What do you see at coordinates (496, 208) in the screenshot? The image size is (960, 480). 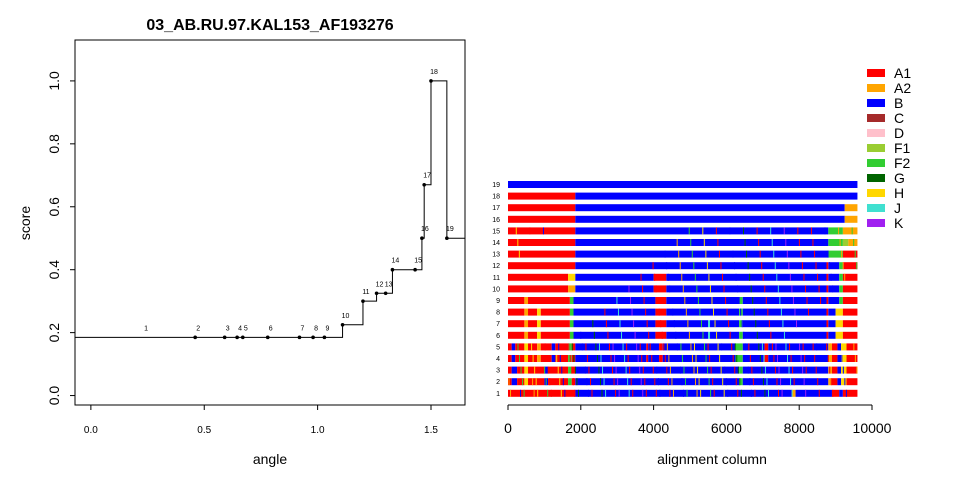 I see `row-label: 17` at bounding box center [496, 208].